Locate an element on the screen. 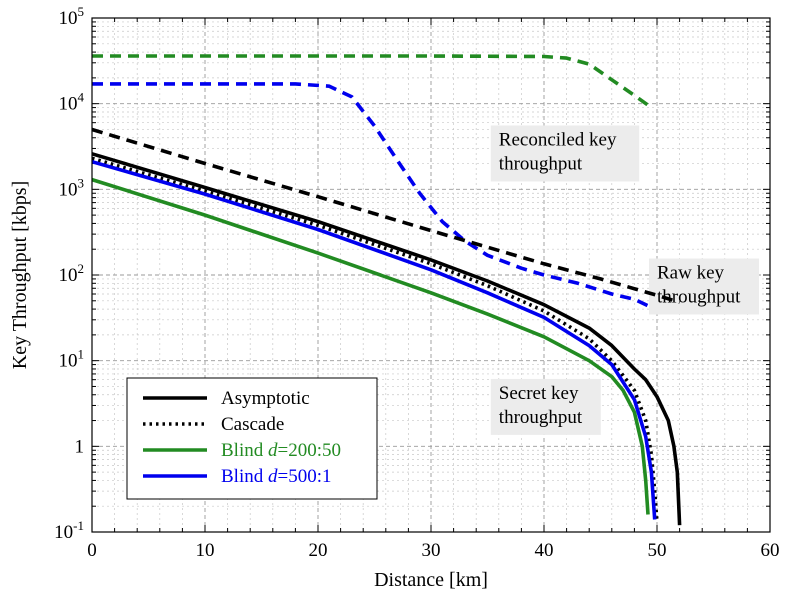 This screenshot has height=595, width=788. annotation-reconciled-box is located at coordinates (565, 153).